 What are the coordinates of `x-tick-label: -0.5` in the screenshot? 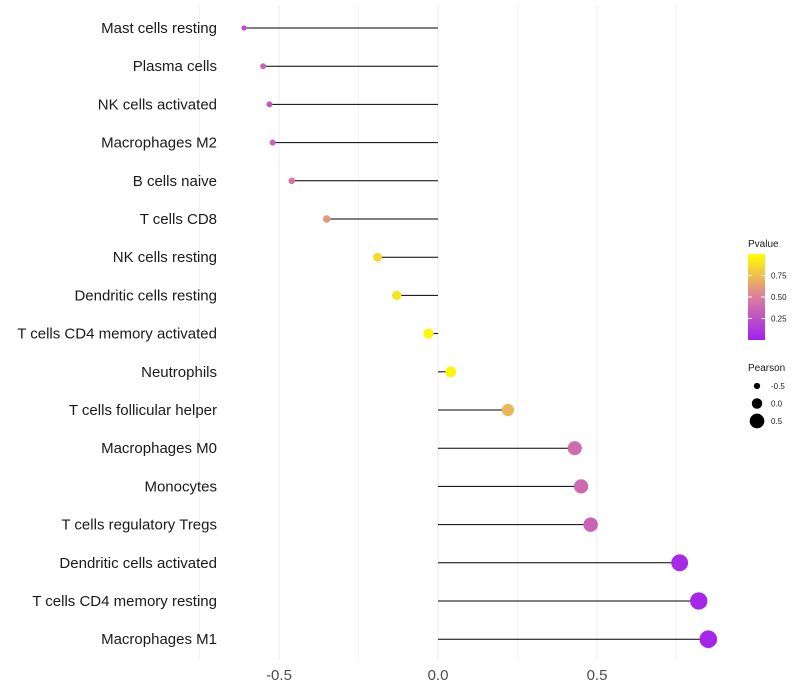 It's located at (279, 675).